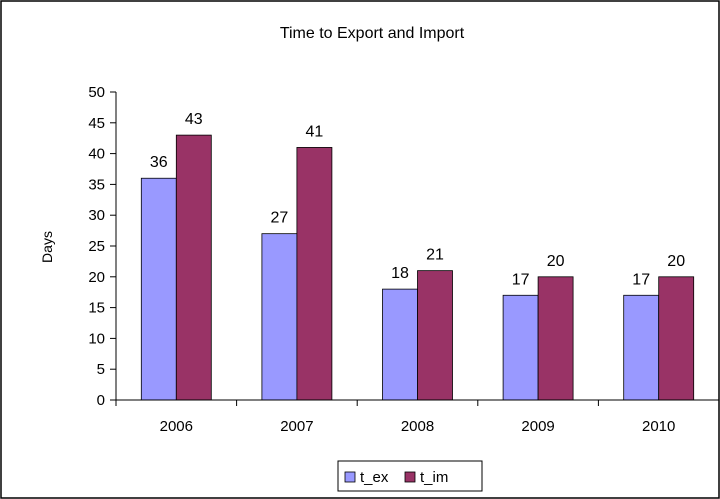 The width and height of the screenshot is (720, 499). What do you see at coordinates (158, 289) in the screenshot?
I see `bar-t-ex-2006` at bounding box center [158, 289].